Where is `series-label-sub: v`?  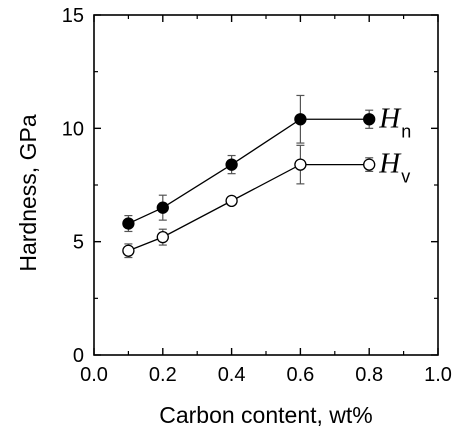 series-label-sub: v is located at coordinates (405, 177).